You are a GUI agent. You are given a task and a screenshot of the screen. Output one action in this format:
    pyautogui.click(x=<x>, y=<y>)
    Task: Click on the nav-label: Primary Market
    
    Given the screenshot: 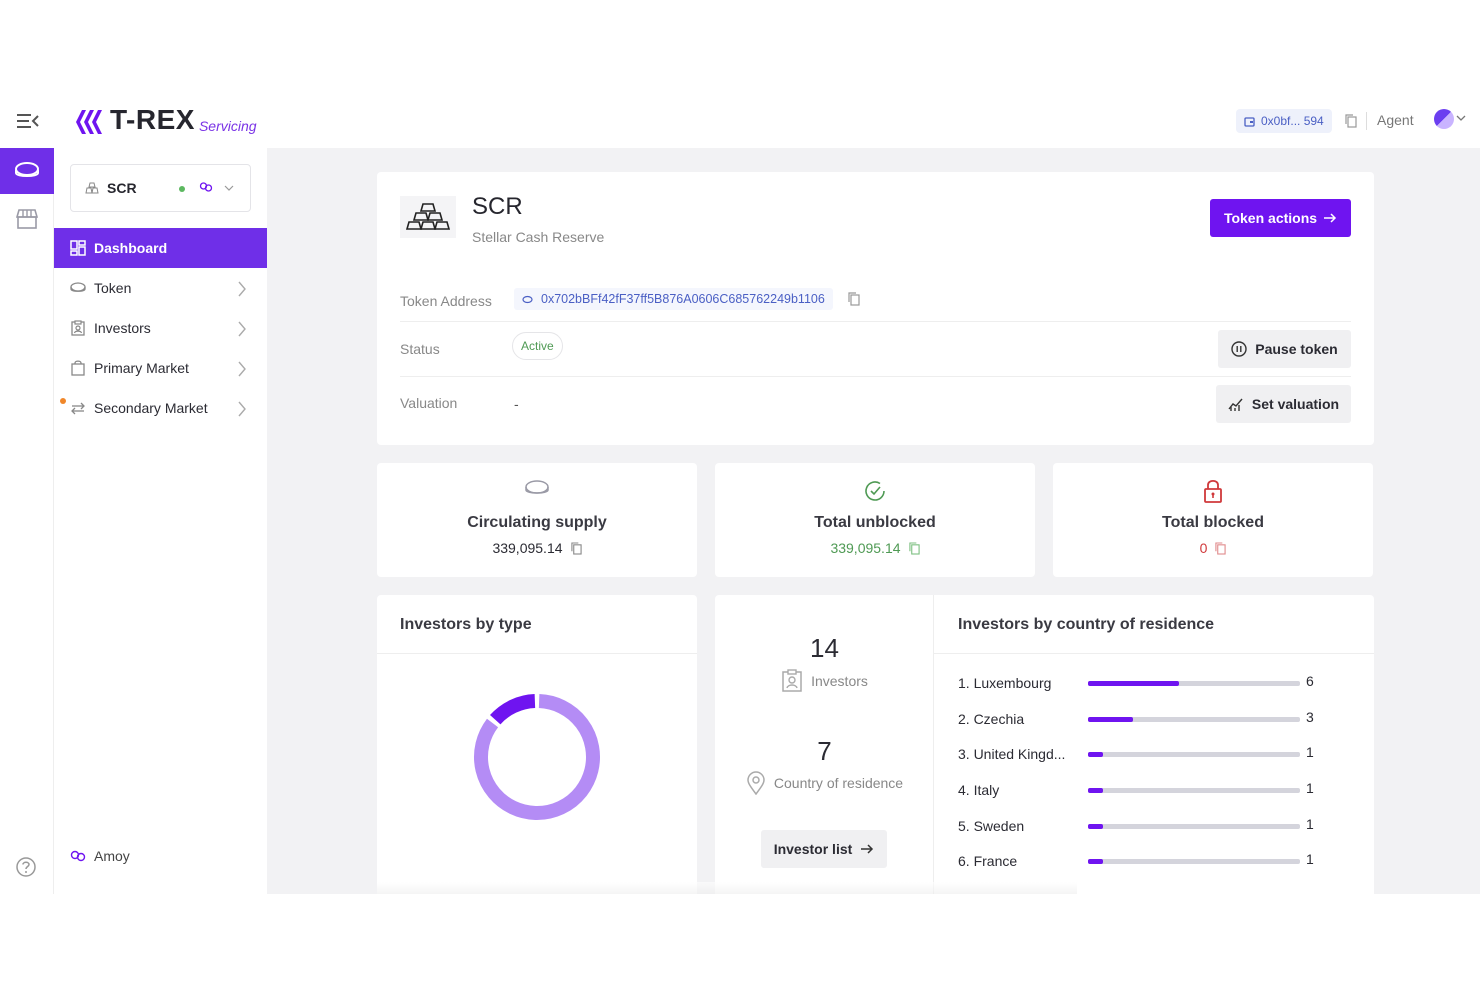 What is the action you would take?
    pyautogui.click(x=141, y=368)
    